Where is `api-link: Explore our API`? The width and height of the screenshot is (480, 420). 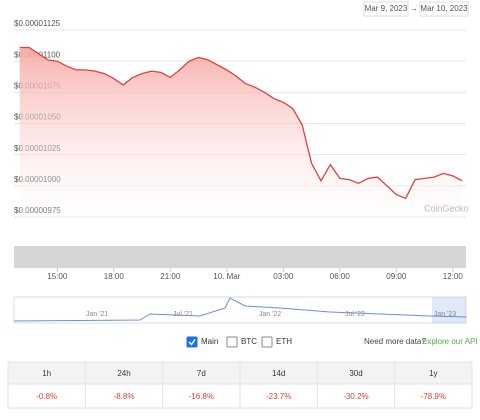 api-link: Explore our API is located at coordinates (450, 341).